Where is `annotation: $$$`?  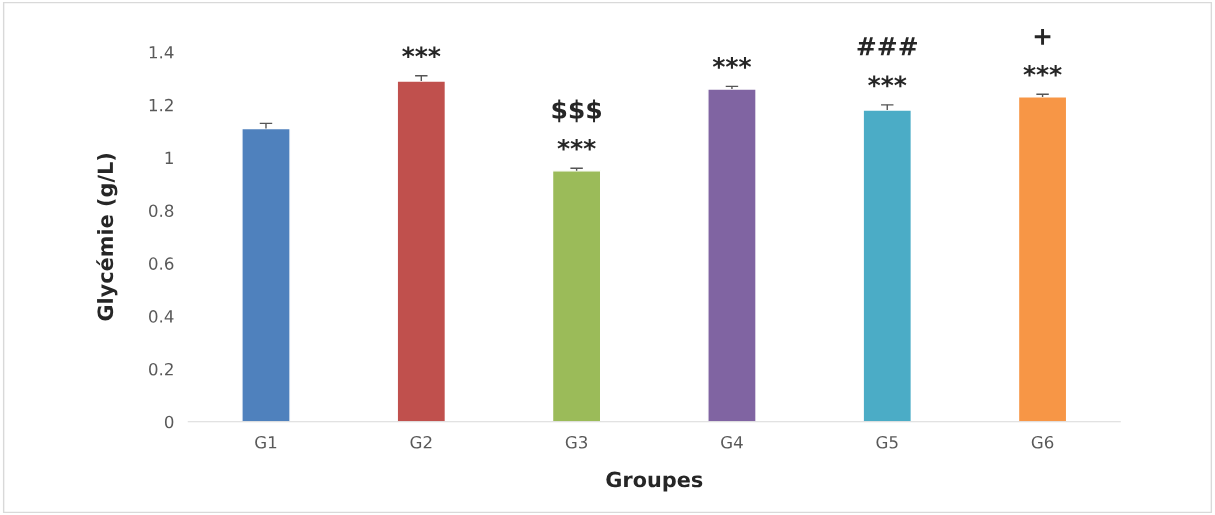 annotation: $$$ is located at coordinates (577, 111).